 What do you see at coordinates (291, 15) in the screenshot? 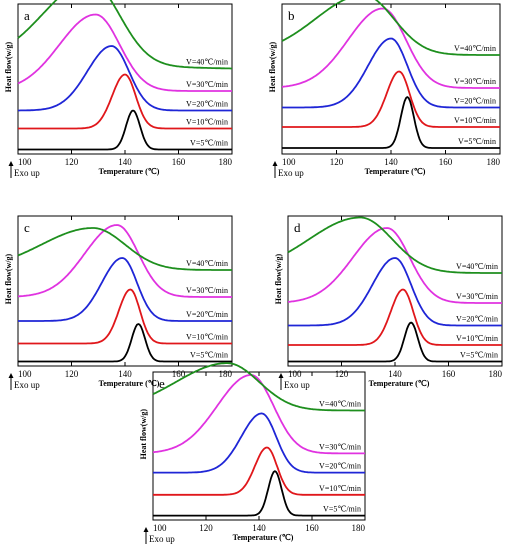
I see `panel-label: b` at bounding box center [291, 15].